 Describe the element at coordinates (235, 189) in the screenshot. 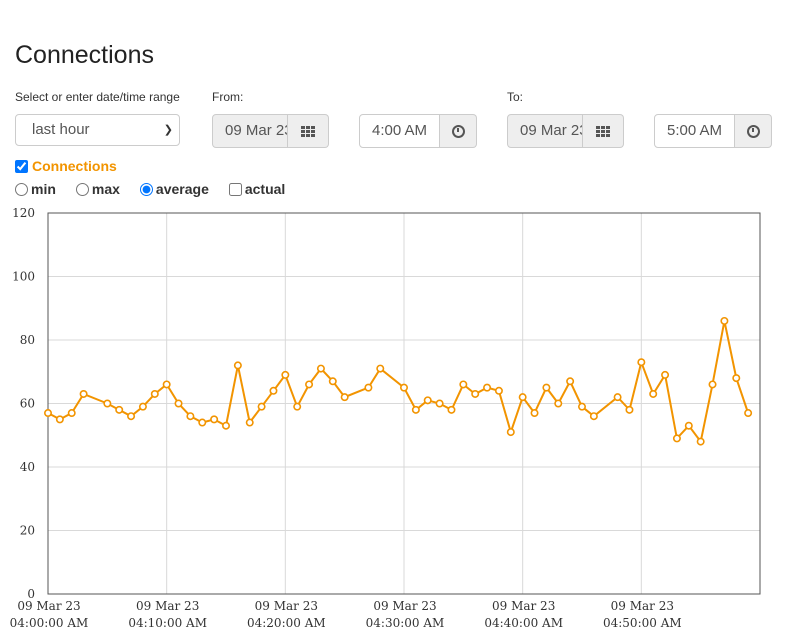

I see `mode-actual-checkbox` at that location.